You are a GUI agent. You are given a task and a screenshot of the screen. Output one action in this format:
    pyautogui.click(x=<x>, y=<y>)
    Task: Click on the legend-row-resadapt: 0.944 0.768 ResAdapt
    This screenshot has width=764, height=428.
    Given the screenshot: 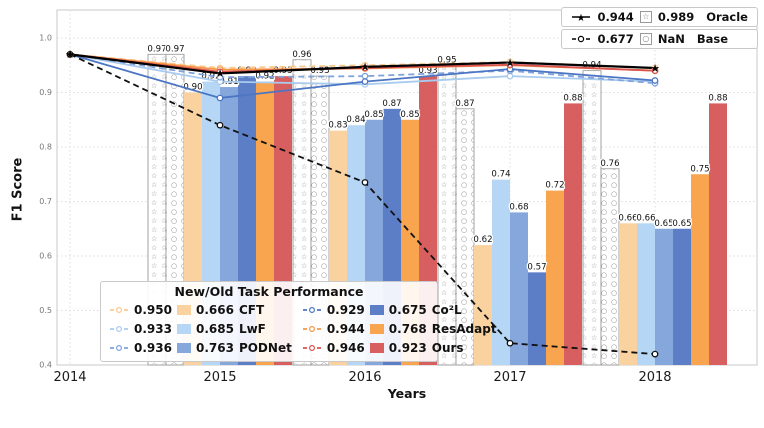 What is the action you would take?
    pyautogui.click(x=399, y=328)
    